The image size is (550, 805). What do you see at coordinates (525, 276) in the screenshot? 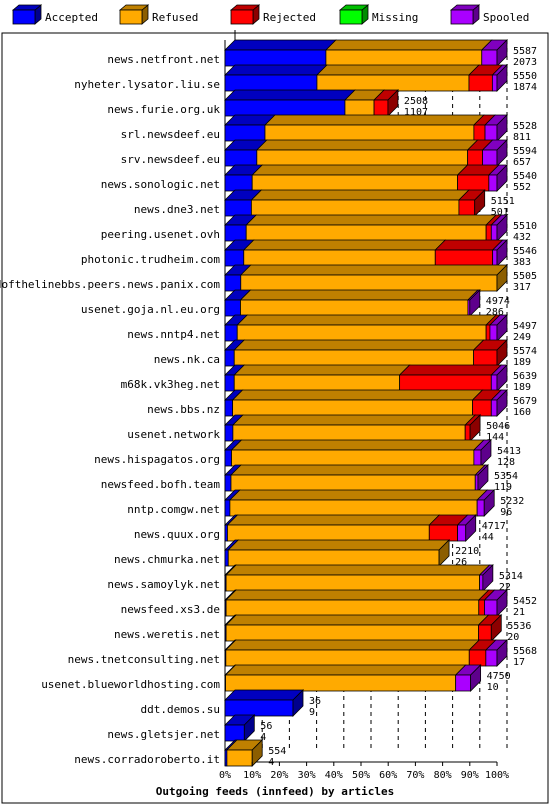
I see `offered-count-label: 5505` at bounding box center [525, 276].